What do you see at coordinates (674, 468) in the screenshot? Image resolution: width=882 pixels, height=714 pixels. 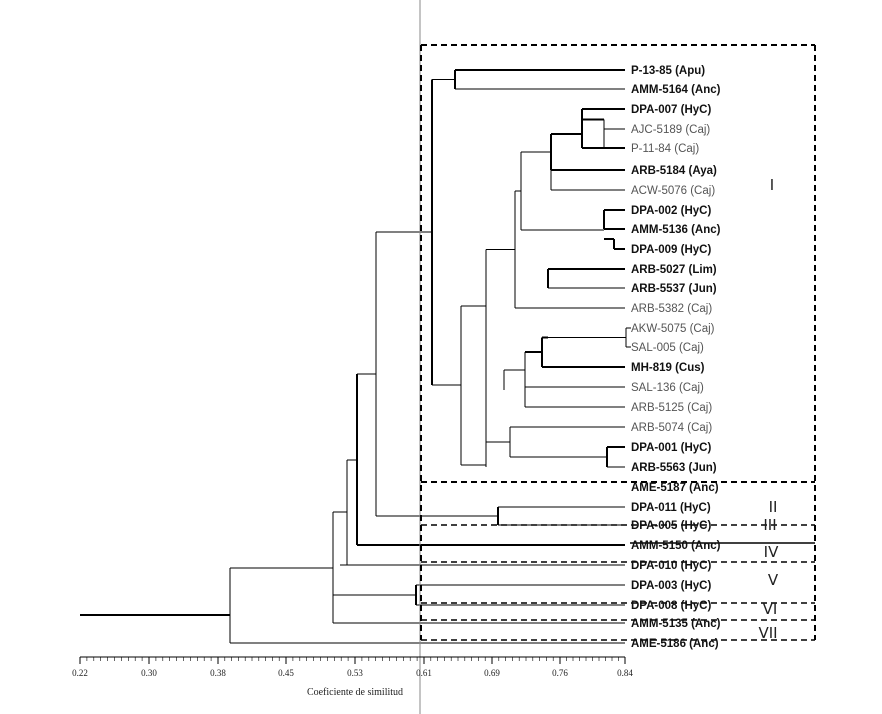 I see `leaf-label: ARB-5563 (Jun)` at bounding box center [674, 468].